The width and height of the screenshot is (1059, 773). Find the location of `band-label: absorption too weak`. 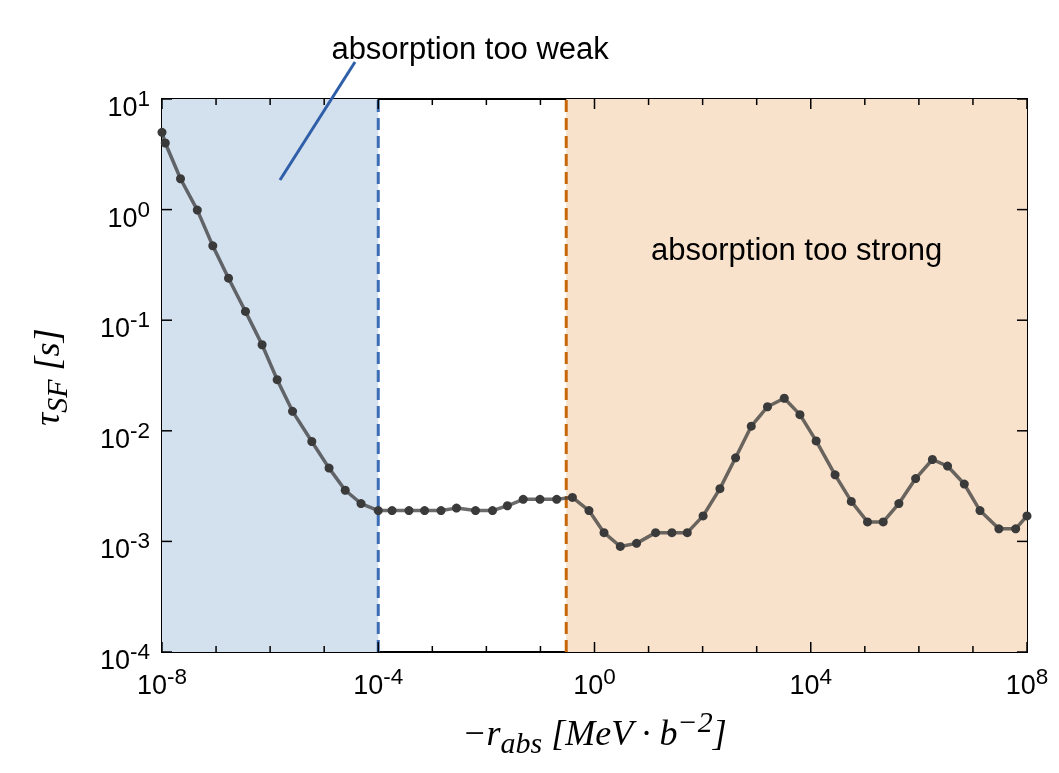

band-label: absorption too weak is located at coordinates (470, 48).